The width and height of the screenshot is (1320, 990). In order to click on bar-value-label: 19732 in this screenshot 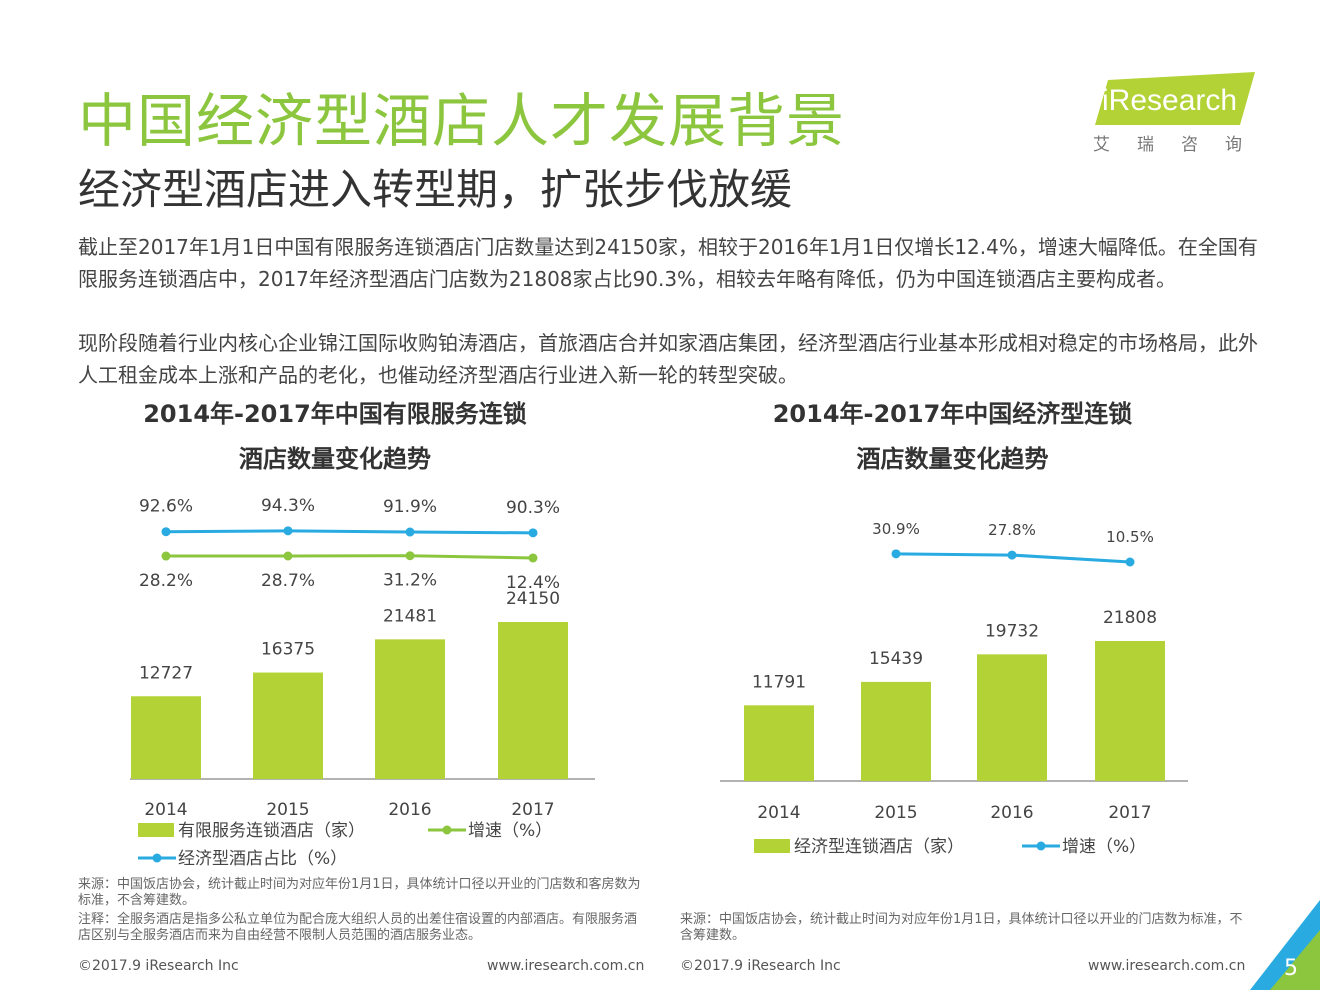, I will do `click(1012, 631)`.